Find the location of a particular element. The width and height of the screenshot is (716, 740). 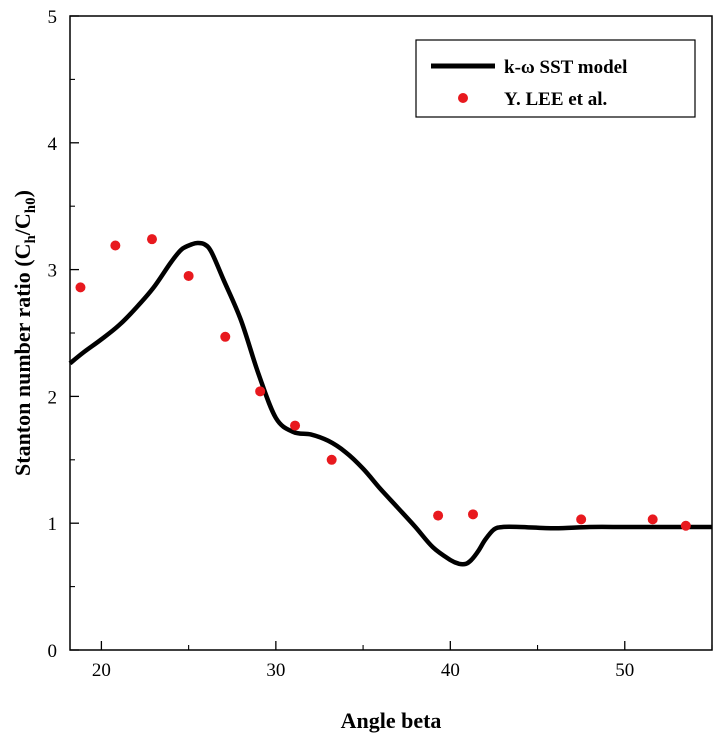

y-tick-label: 5 is located at coordinates (53, 17).